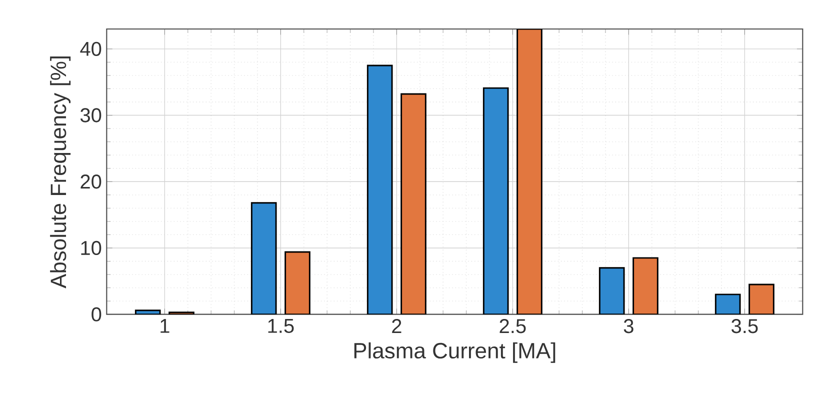 The image size is (818, 405). What do you see at coordinates (60, 172) in the screenshot?
I see `y-axis-title: Absolute Frequency [%]` at bounding box center [60, 172].